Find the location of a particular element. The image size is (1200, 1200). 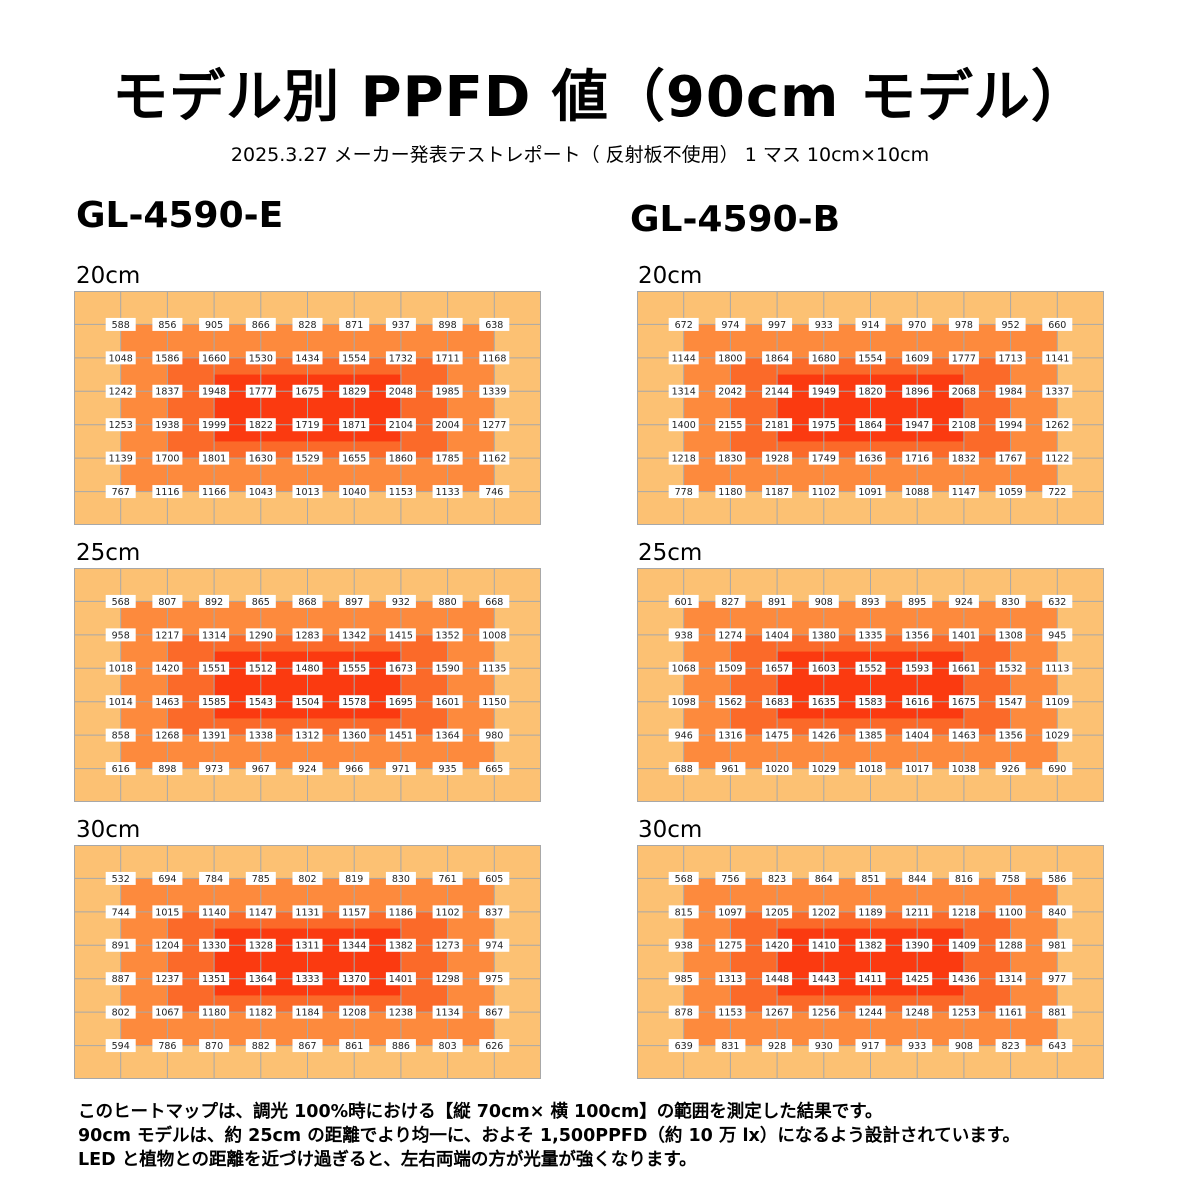

value-label: 802 is located at coordinates (121, 1013).